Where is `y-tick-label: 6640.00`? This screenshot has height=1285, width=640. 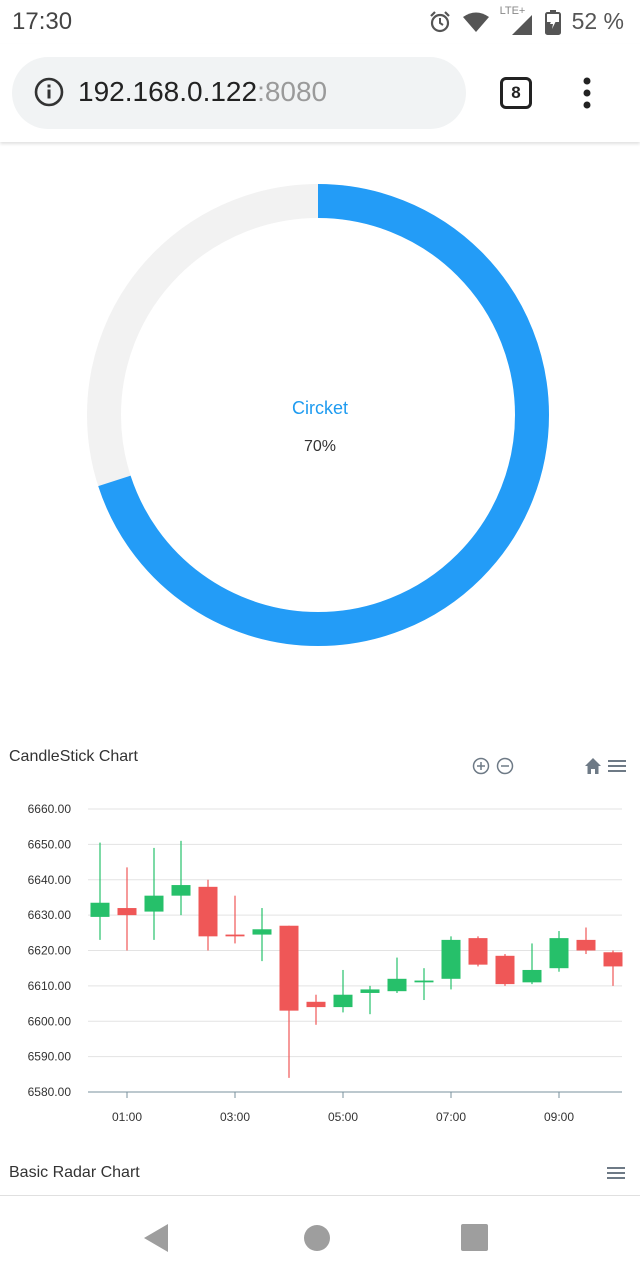 y-tick-label: 6640.00 is located at coordinates (50, 880).